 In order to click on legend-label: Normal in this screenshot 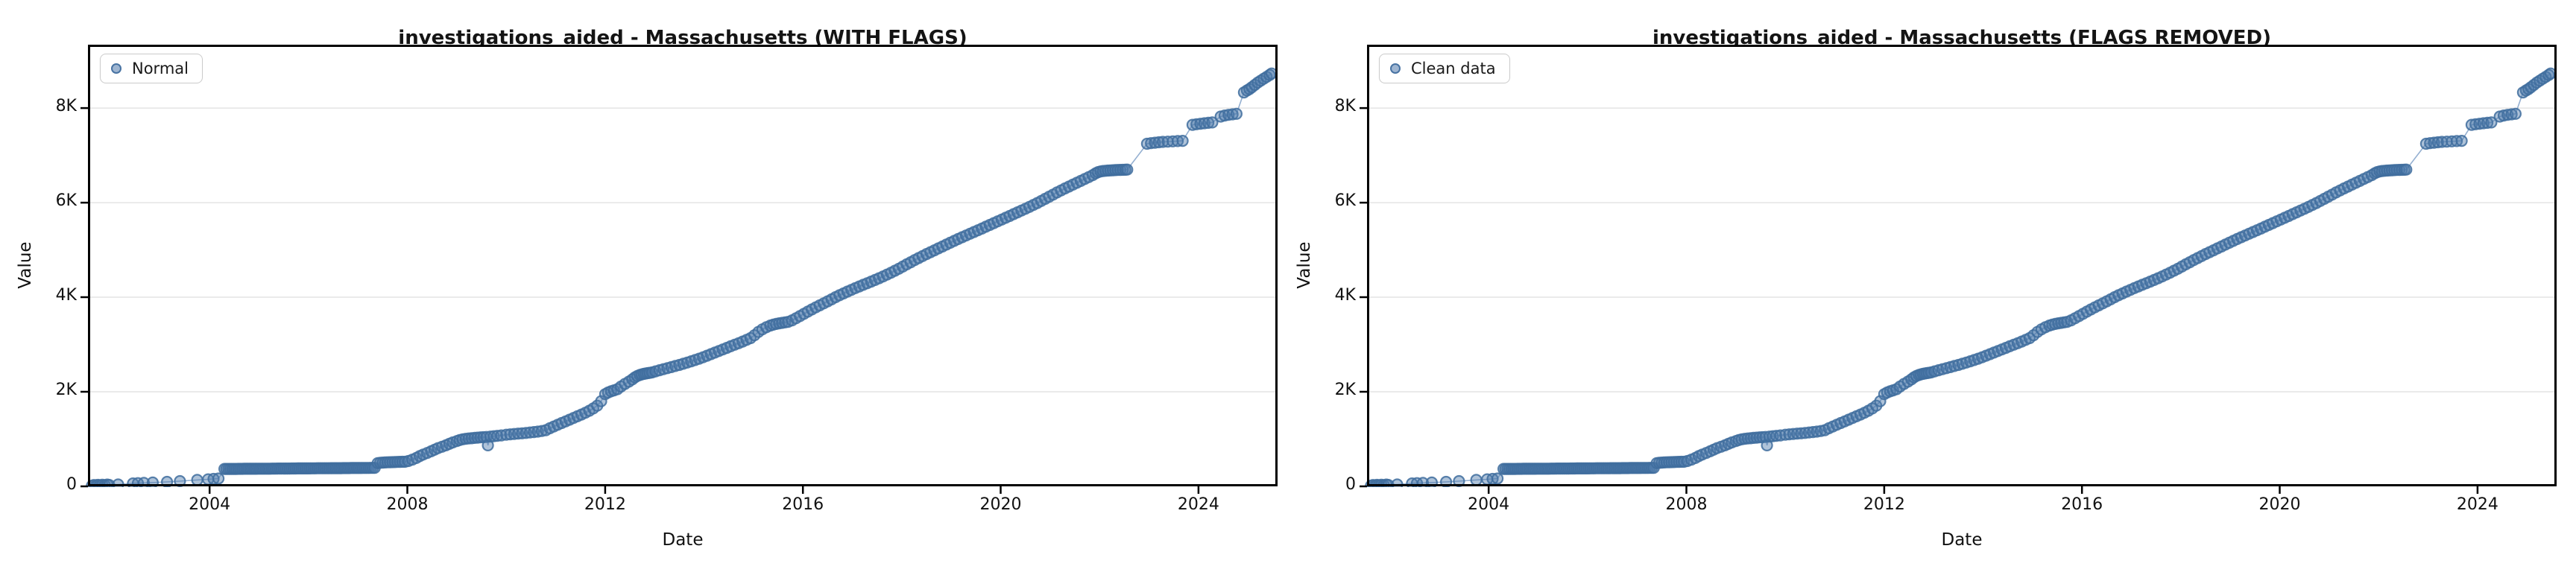, I will do `click(160, 68)`.